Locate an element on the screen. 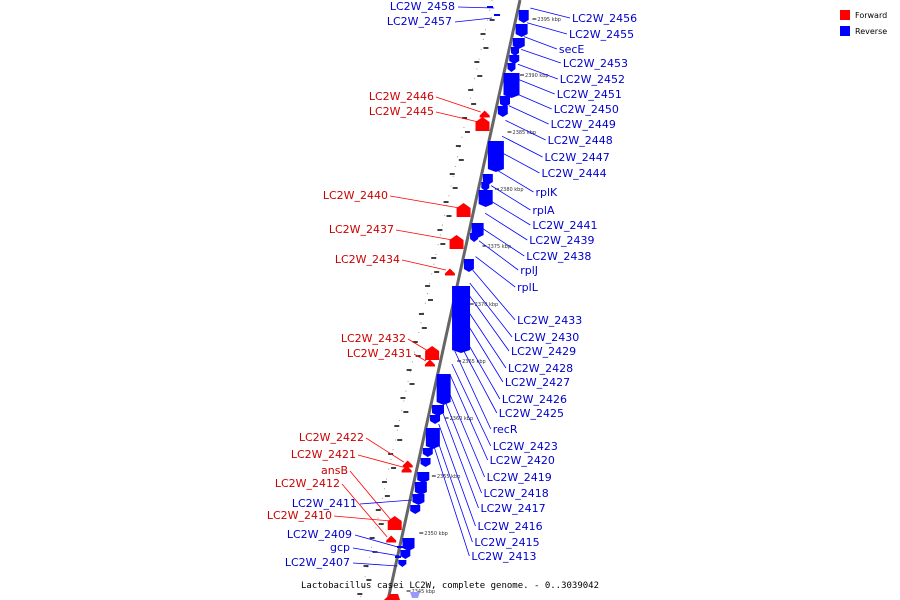 The image size is (900, 600). reverse-gene-label: LC2W_2452 is located at coordinates (592, 79).